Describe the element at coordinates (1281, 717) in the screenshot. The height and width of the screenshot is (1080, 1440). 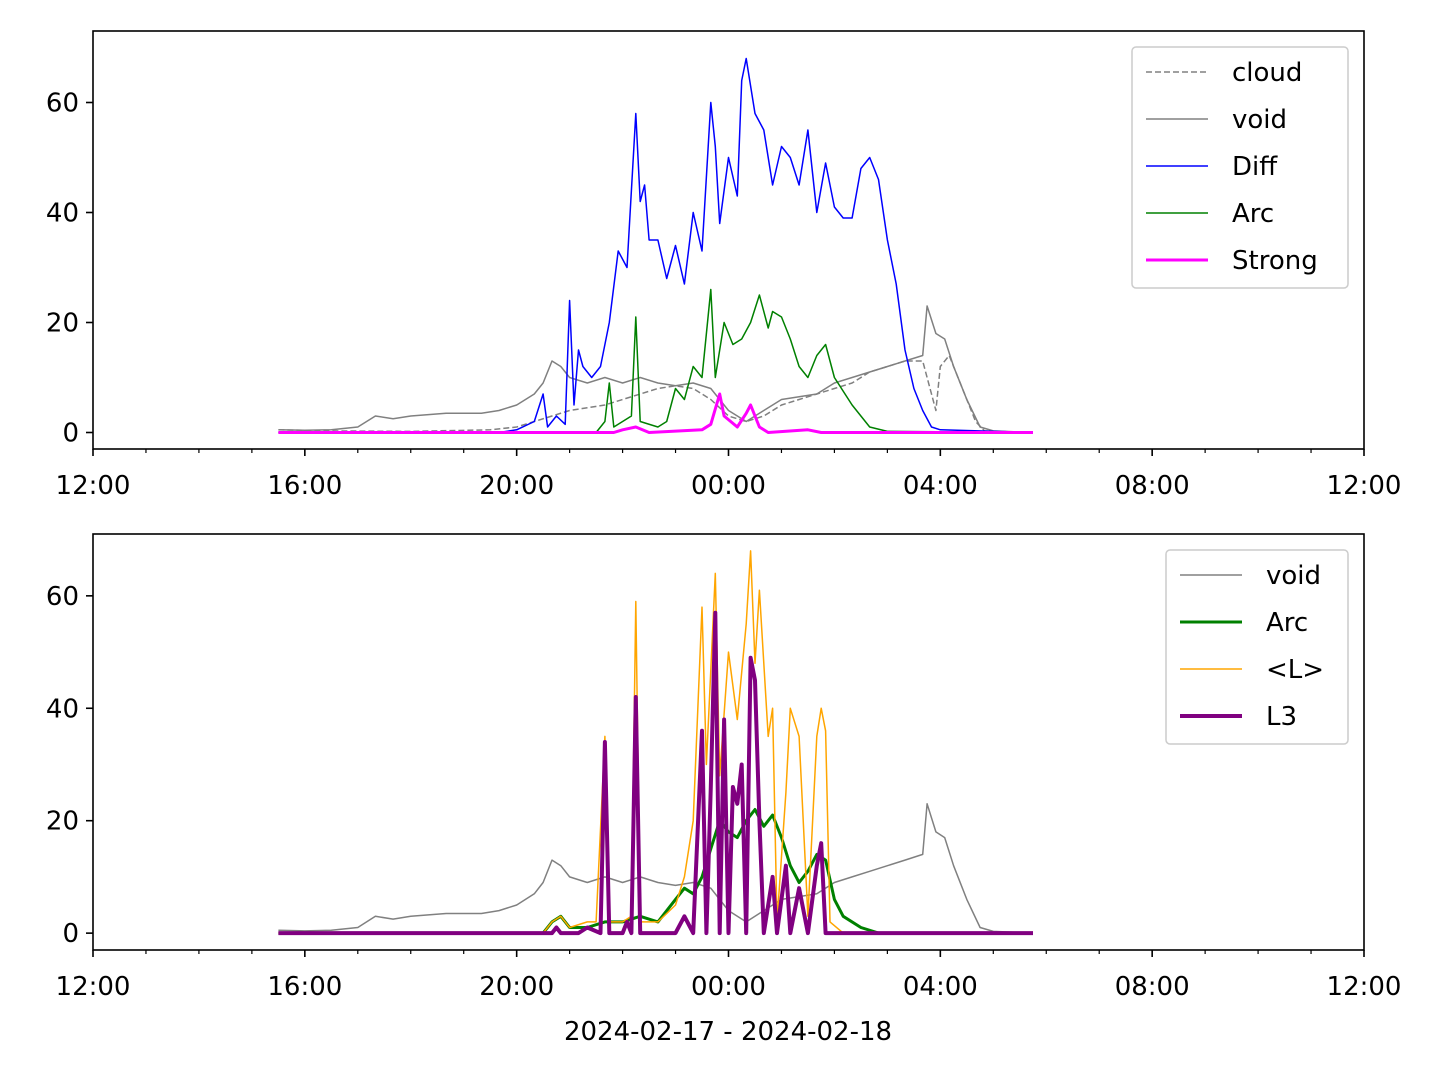
I see `legend-entry: L3` at that location.